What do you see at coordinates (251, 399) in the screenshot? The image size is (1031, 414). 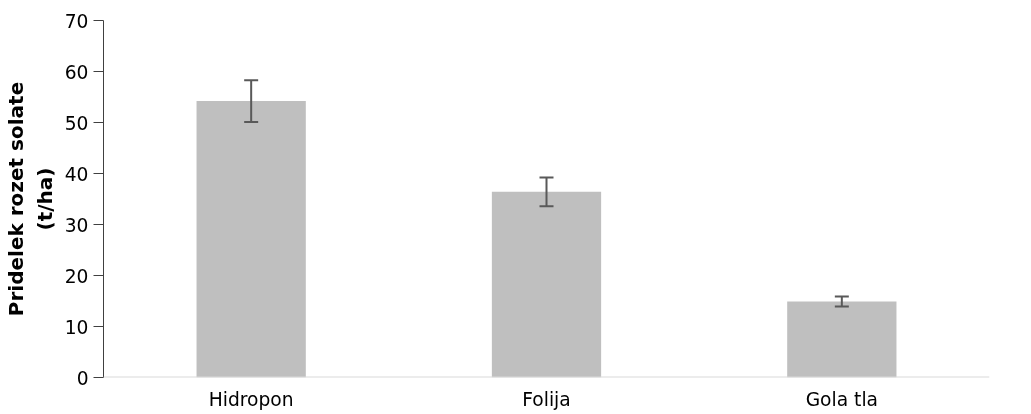 I see `x-tick-label: Hidropon` at bounding box center [251, 399].